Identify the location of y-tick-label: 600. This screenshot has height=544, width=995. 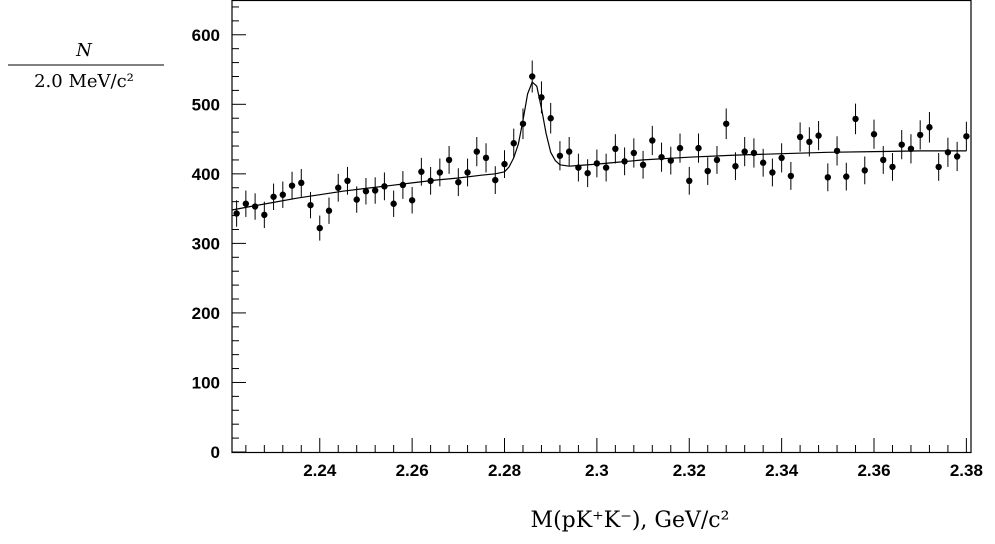
(206, 35).